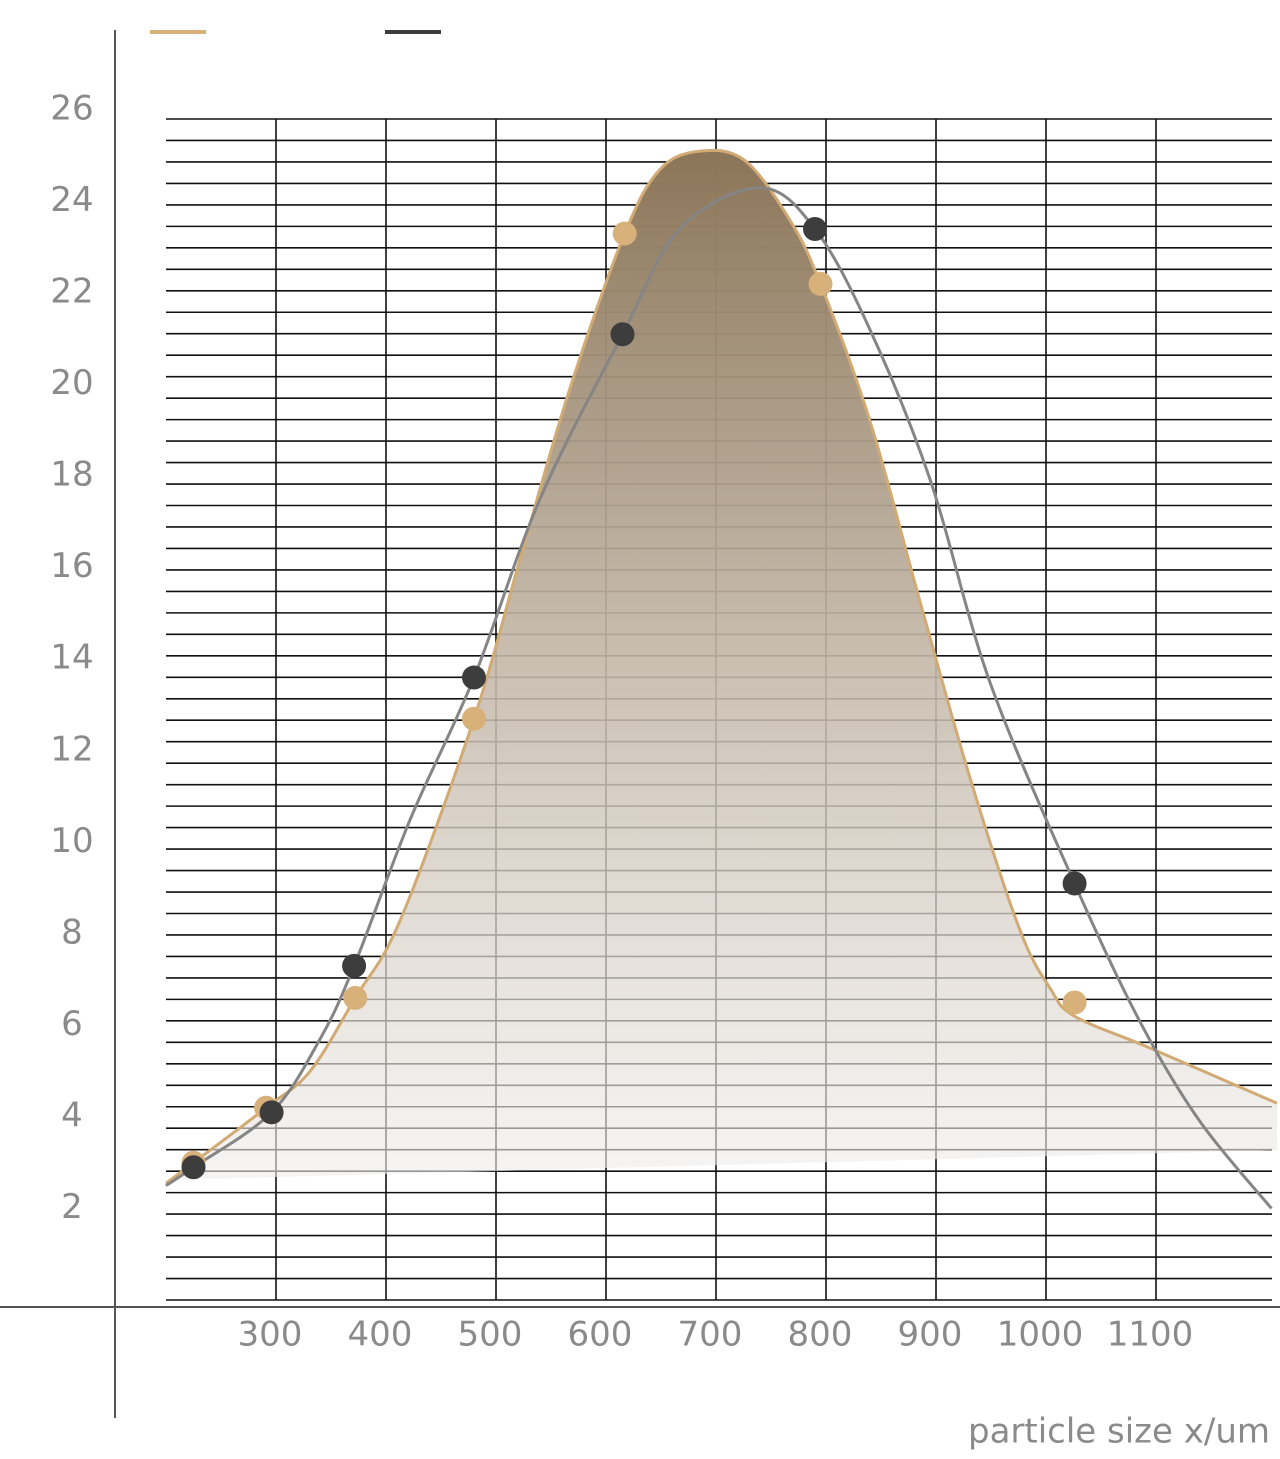 The height and width of the screenshot is (1459, 1280). I want to click on y-tick-label: 8, so click(72, 932).